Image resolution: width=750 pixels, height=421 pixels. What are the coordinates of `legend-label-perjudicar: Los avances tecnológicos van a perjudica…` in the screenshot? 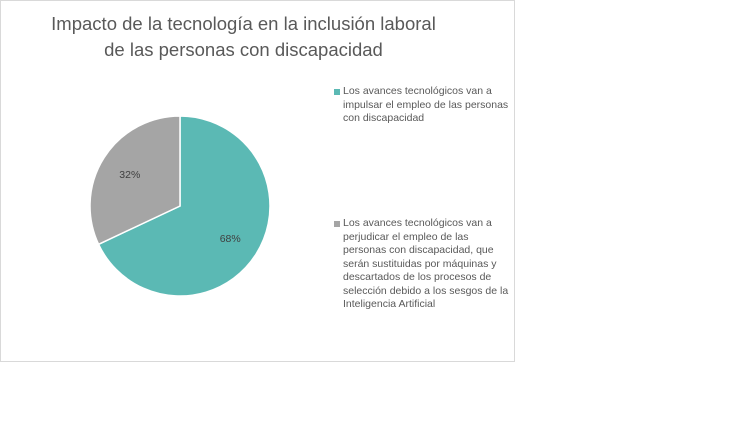 It's located at (426, 263).